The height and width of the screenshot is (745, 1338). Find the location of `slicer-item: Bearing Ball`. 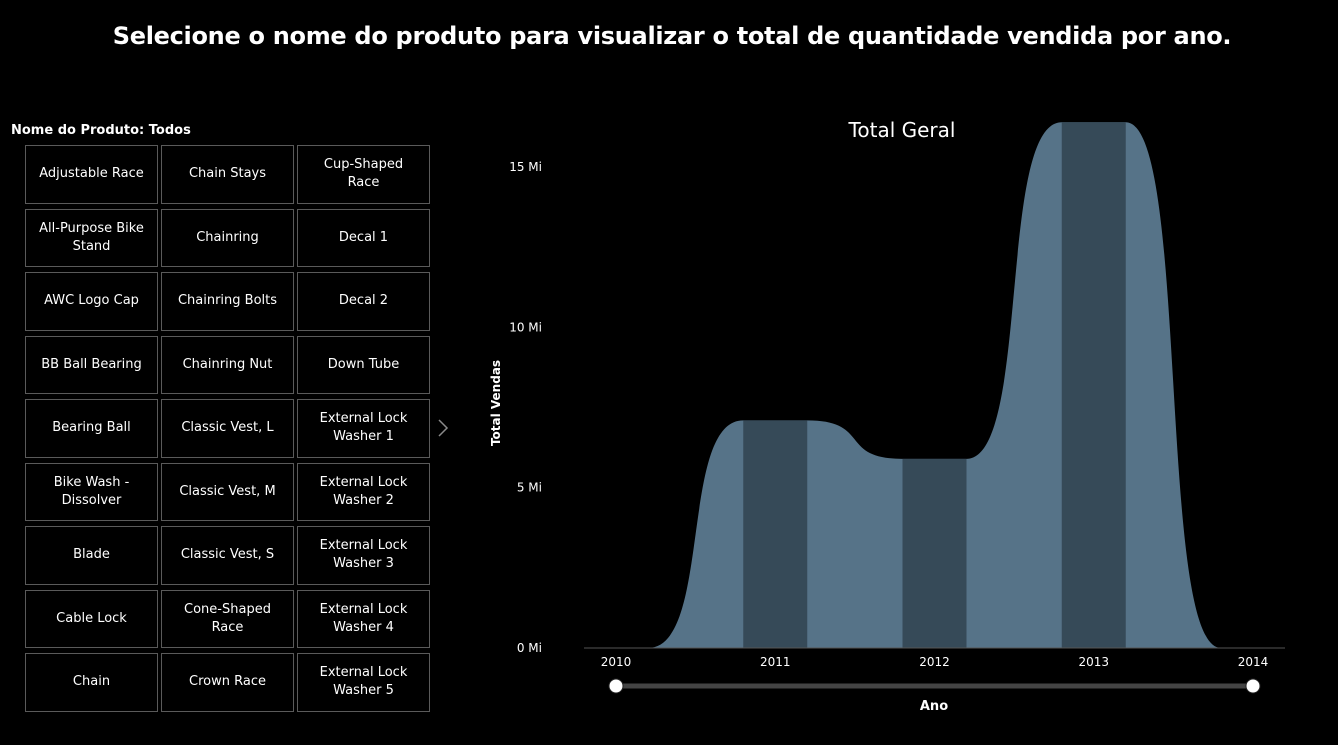

slicer-item: Bearing Ball is located at coordinates (91, 428).